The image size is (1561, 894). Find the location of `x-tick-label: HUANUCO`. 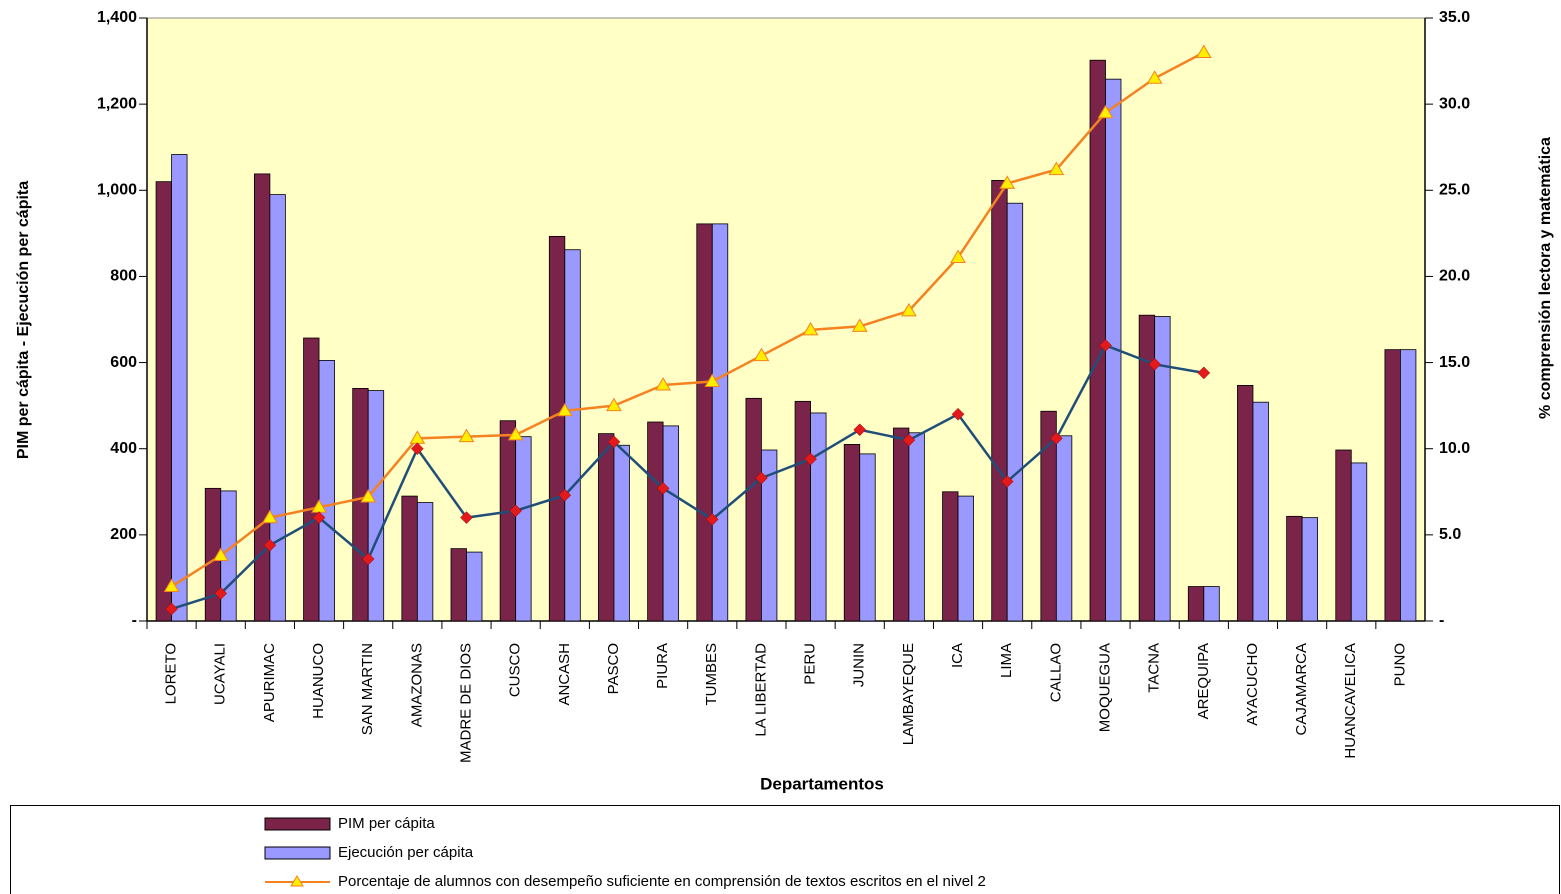

x-tick-label: HUANUCO is located at coordinates (318, 681).